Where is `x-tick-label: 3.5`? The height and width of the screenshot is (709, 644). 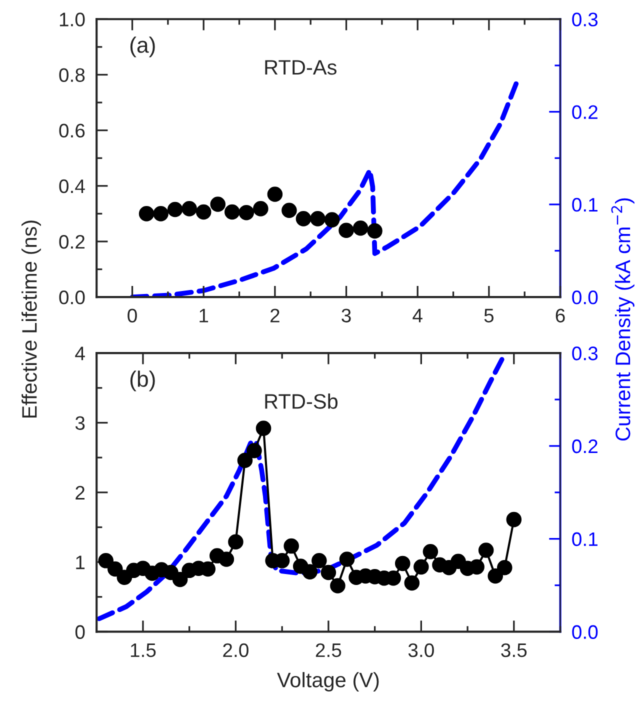 x-tick-label: 3.5 is located at coordinates (514, 650).